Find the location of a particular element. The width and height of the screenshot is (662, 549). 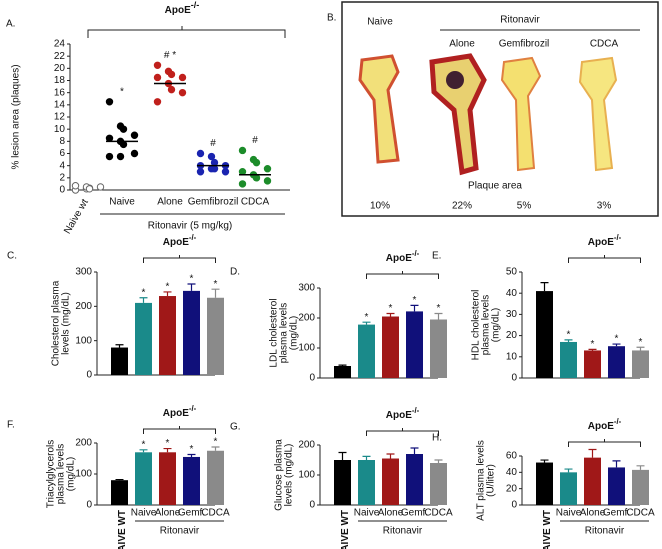

group-label: Ritonavir is located at coordinates (605, 531).